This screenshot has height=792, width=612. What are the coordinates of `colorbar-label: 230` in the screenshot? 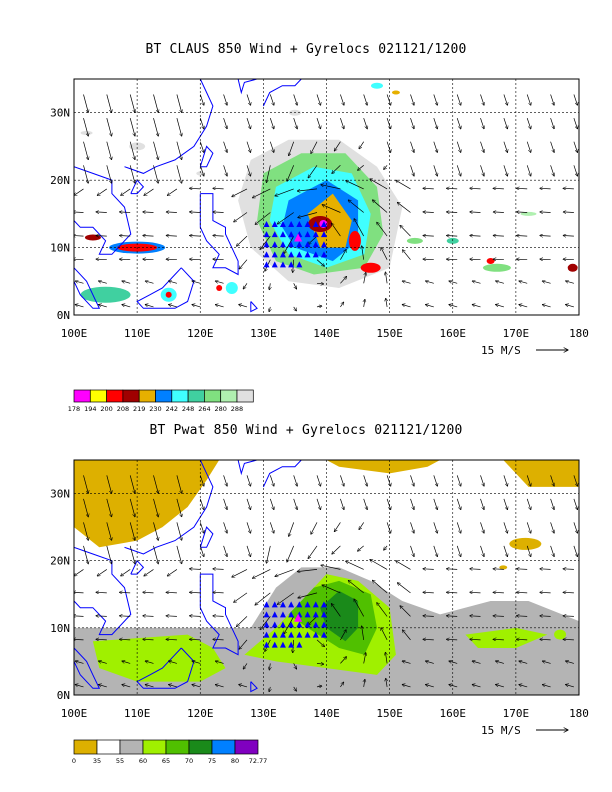 It's located at (155, 409).